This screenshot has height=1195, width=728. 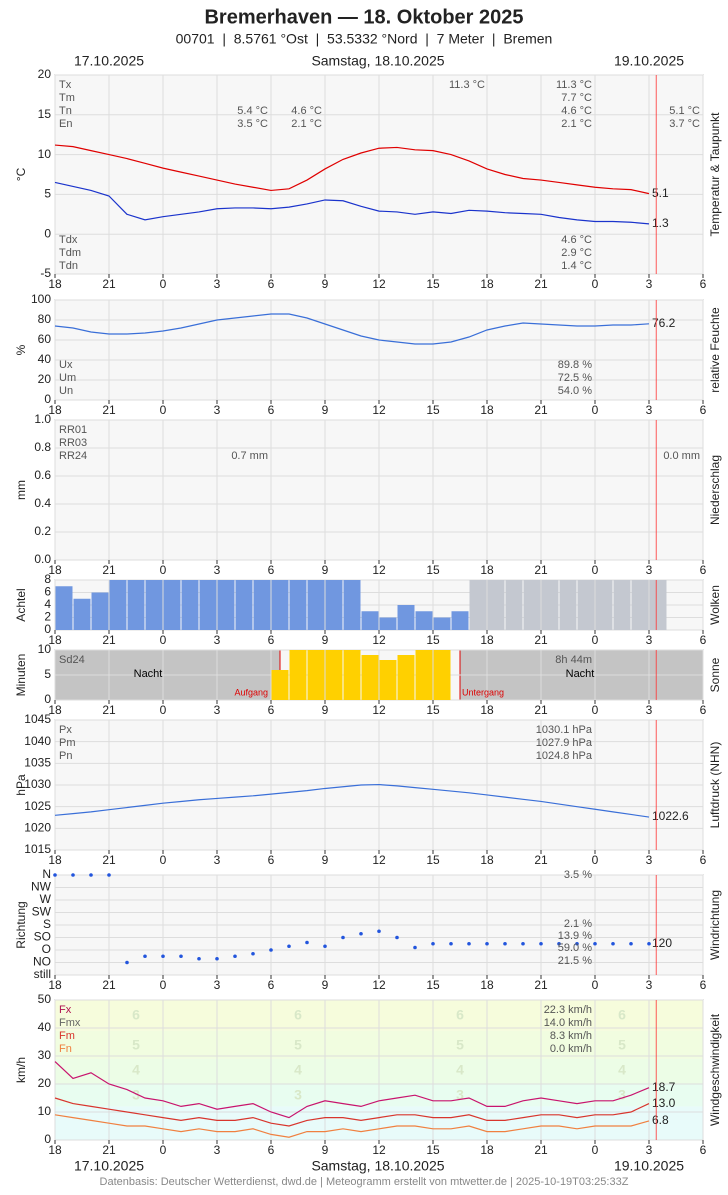 I want to click on end-label: 1022.6, so click(x=670, y=816).